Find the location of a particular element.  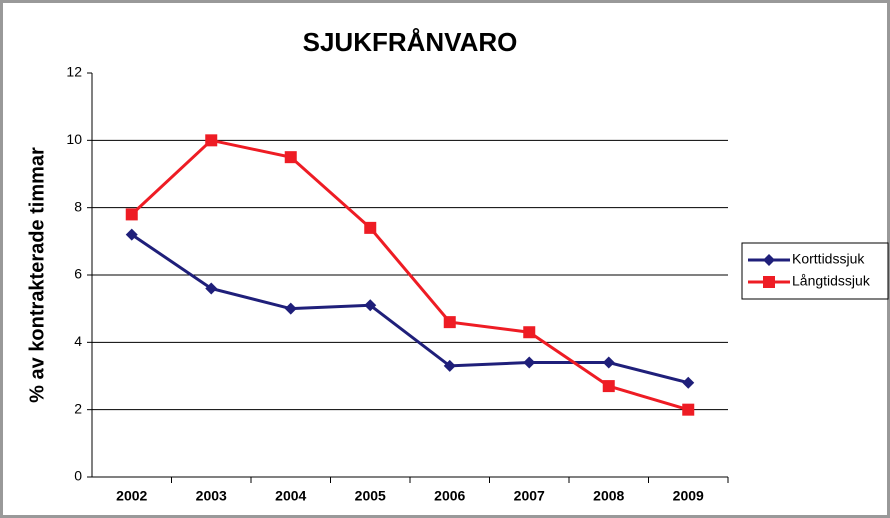

legend-box is located at coordinates (815, 271).